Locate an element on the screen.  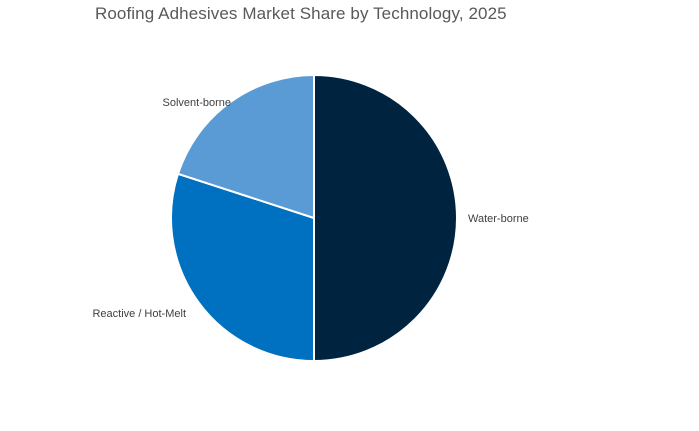
slice-label-water-borne: Water-borne is located at coordinates (498, 219).